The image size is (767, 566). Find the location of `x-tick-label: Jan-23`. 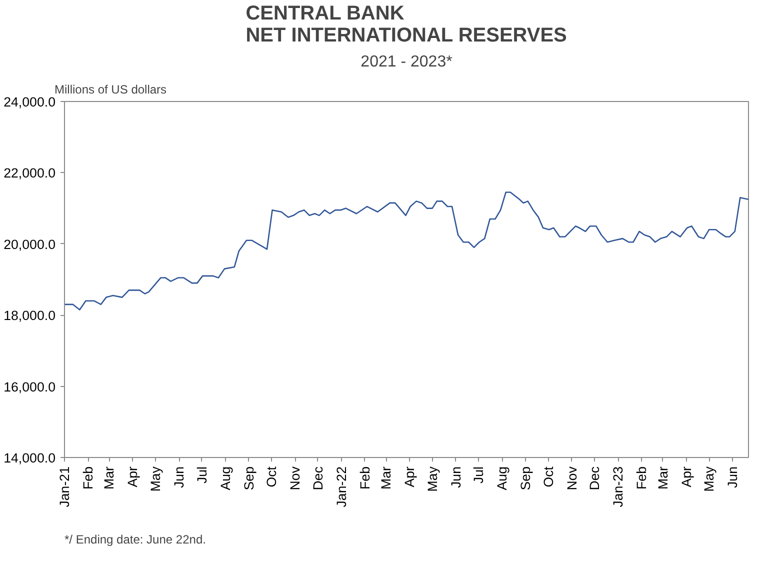

x-tick-label: Jan-23 is located at coordinates (618, 487).